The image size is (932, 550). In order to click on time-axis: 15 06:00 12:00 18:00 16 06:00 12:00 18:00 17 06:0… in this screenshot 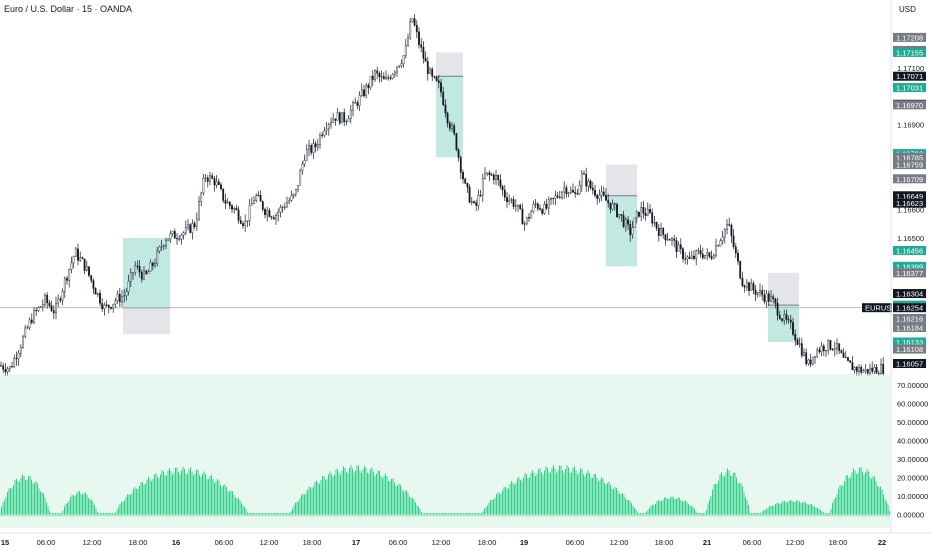, I will do `click(466, 539)`.